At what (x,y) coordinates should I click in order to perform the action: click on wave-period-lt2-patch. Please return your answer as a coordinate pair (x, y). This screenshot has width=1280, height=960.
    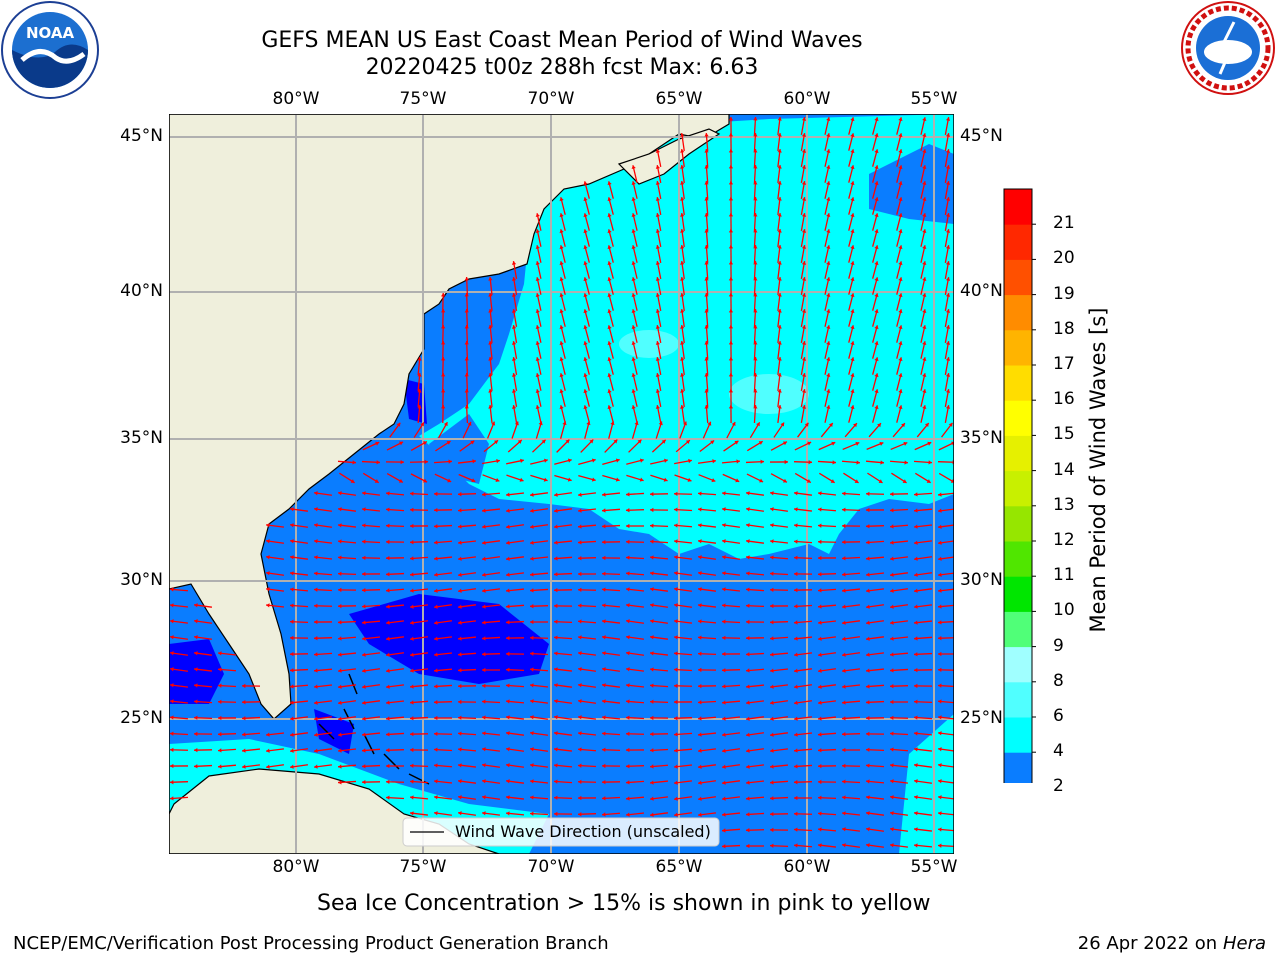
    Looking at the image, I should click on (449, 639).